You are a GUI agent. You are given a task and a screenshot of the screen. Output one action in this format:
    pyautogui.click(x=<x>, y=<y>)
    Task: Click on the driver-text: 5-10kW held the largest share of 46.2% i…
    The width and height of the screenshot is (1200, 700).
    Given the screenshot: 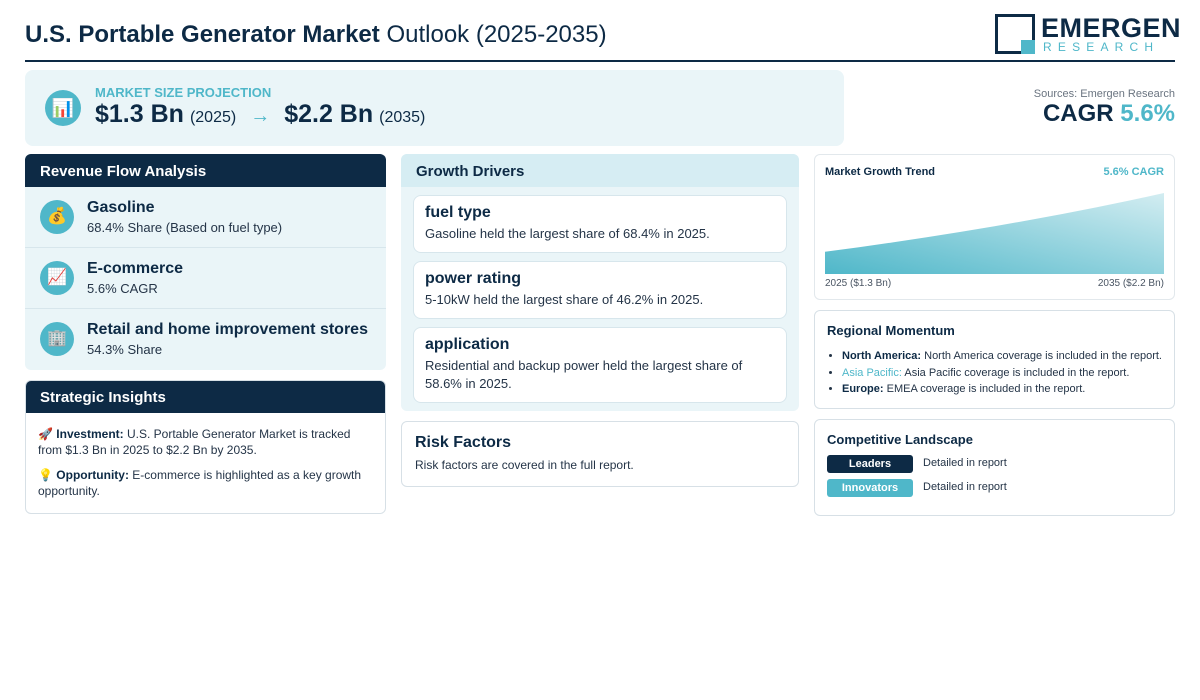 What is the action you would take?
    pyautogui.click(x=564, y=299)
    